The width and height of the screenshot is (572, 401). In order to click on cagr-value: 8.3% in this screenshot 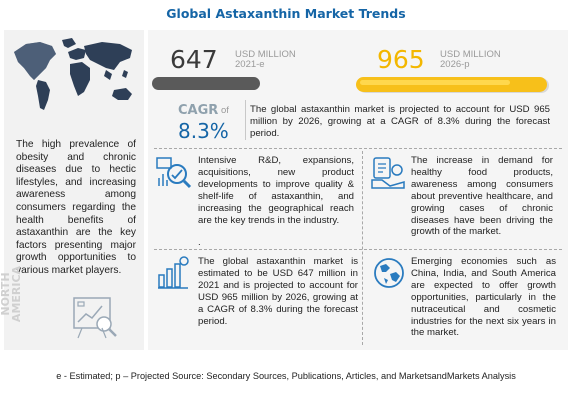, I will do `click(203, 131)`.